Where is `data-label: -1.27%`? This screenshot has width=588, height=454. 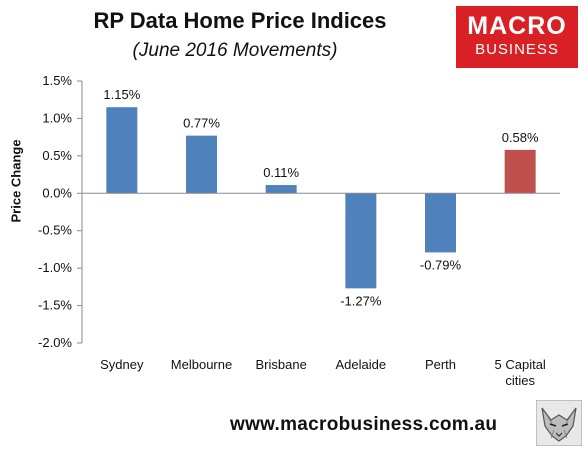 data-label: -1.27% is located at coordinates (361, 300).